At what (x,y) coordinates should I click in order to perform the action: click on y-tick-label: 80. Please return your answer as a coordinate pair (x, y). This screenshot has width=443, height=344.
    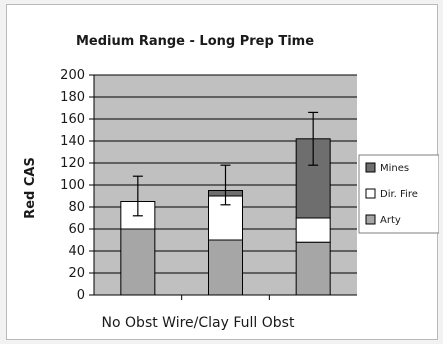
    Looking at the image, I should click on (76, 207).